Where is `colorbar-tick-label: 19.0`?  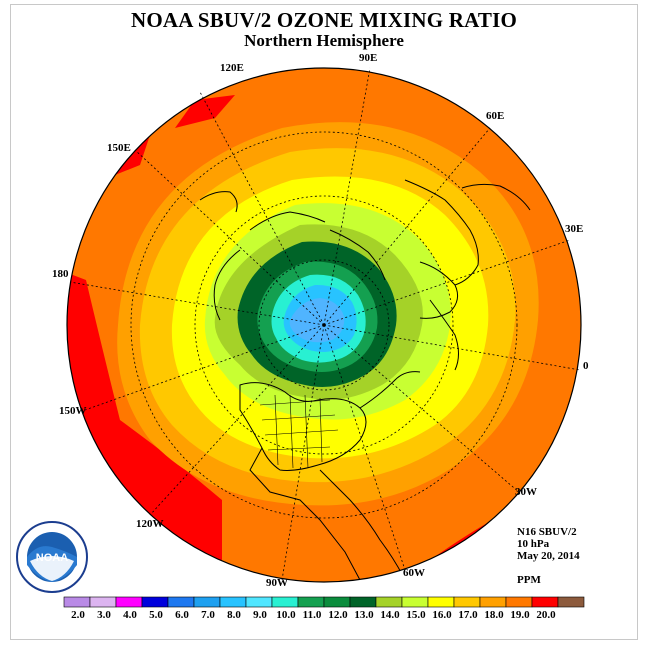
colorbar-tick-label: 19.0 is located at coordinates (520, 615).